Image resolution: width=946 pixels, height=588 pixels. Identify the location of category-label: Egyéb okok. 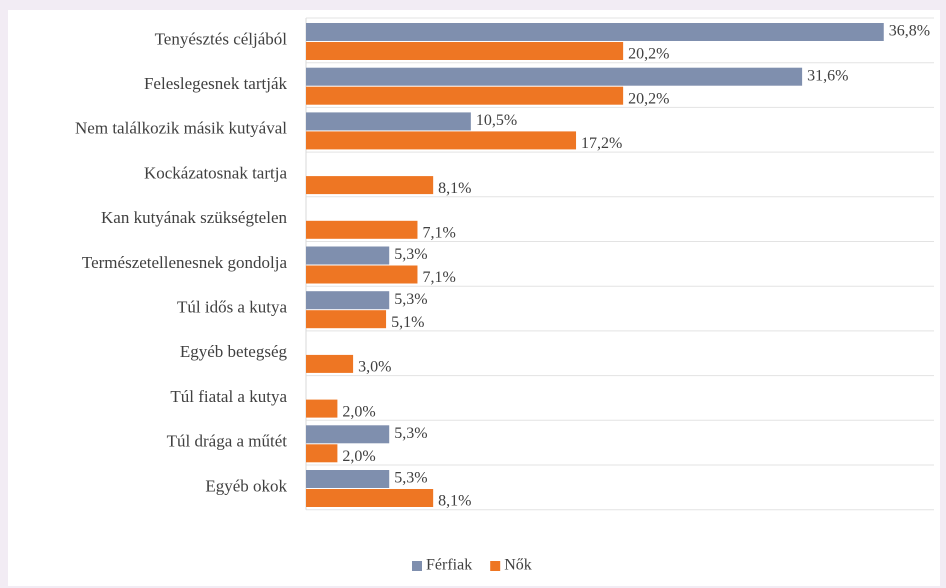
(246, 485).